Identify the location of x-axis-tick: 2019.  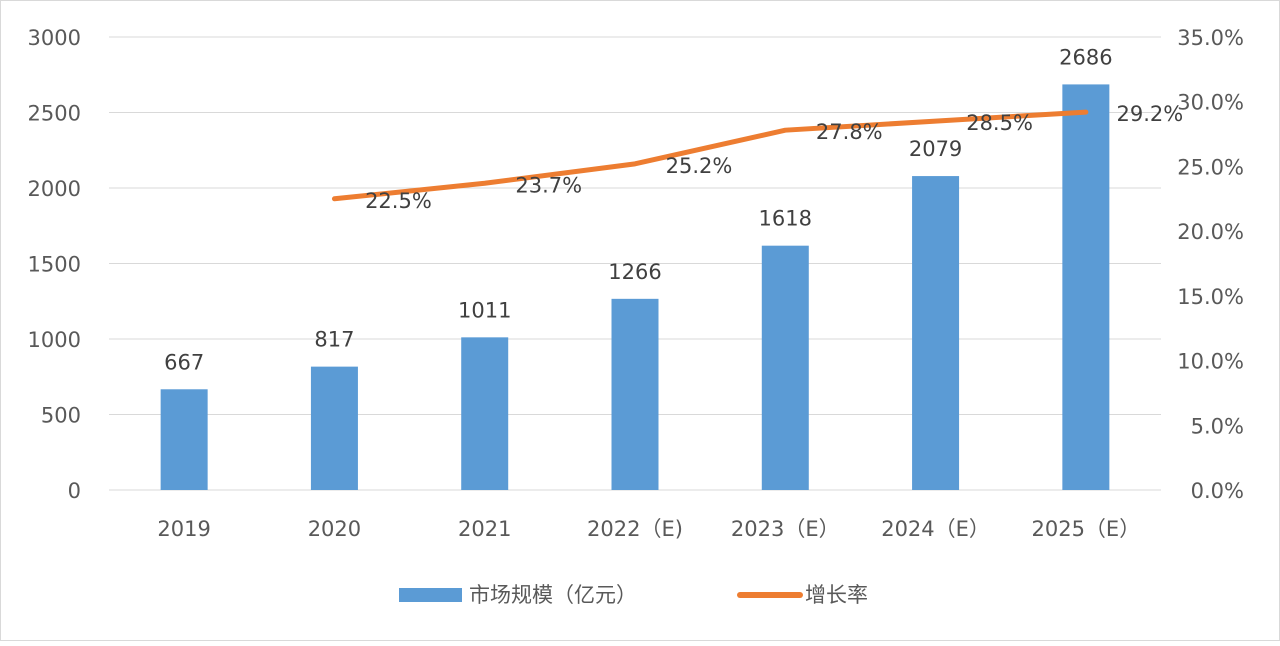
(183, 529).